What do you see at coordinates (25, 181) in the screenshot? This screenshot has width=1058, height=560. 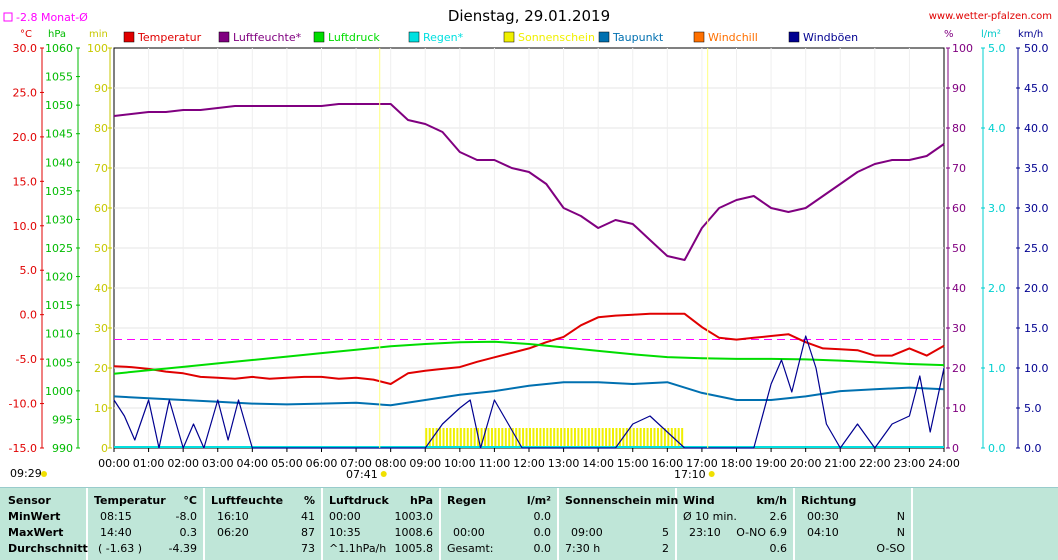 I see `axis-temp-label-3: 15.0` at bounding box center [25, 181].